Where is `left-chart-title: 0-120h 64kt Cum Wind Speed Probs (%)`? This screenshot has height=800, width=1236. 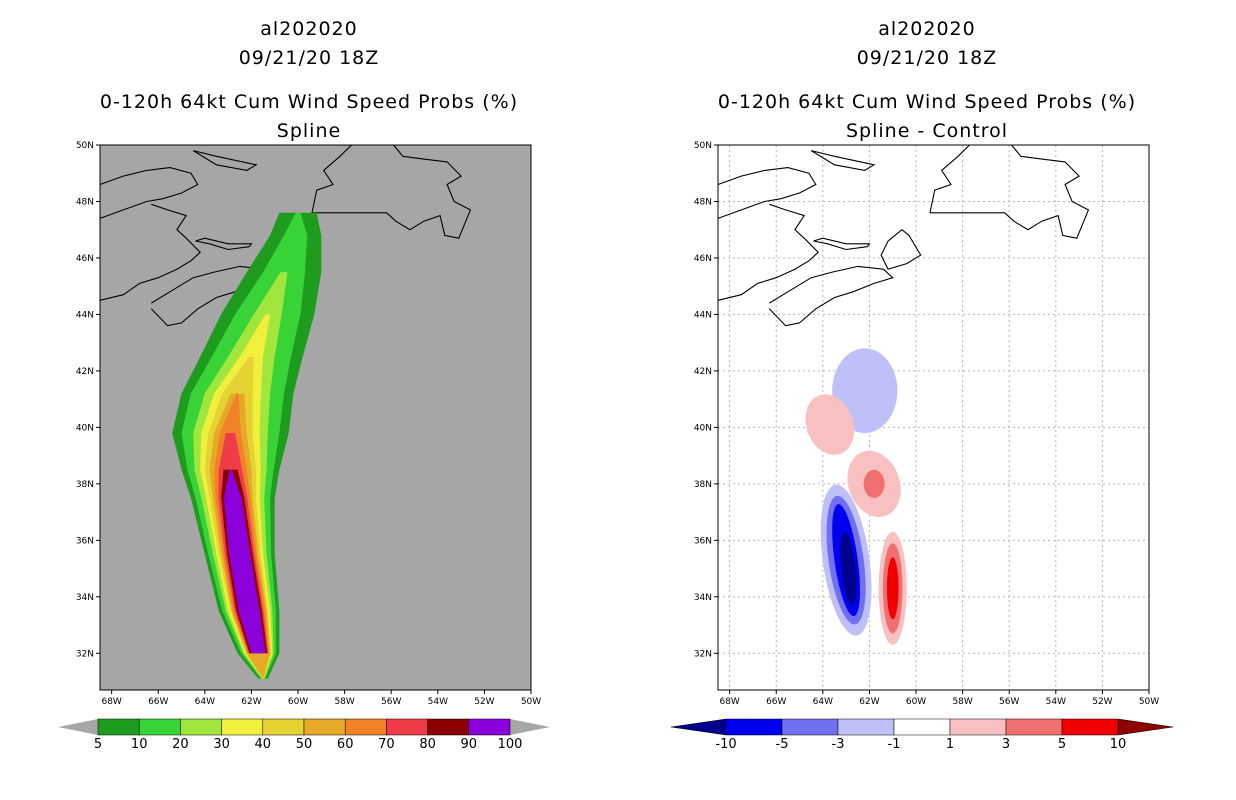 left-chart-title: 0-120h 64kt Cum Wind Speed Probs (%) is located at coordinates (309, 102).